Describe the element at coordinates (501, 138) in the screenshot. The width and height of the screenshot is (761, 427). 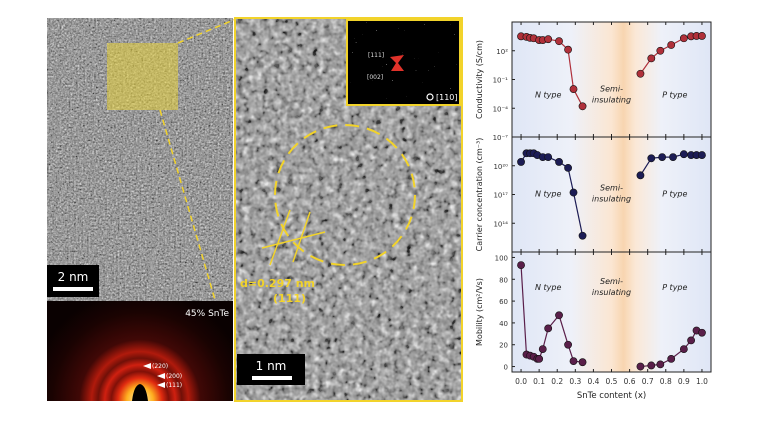
I see `y-tick-label: 10⁻⁷` at that location.